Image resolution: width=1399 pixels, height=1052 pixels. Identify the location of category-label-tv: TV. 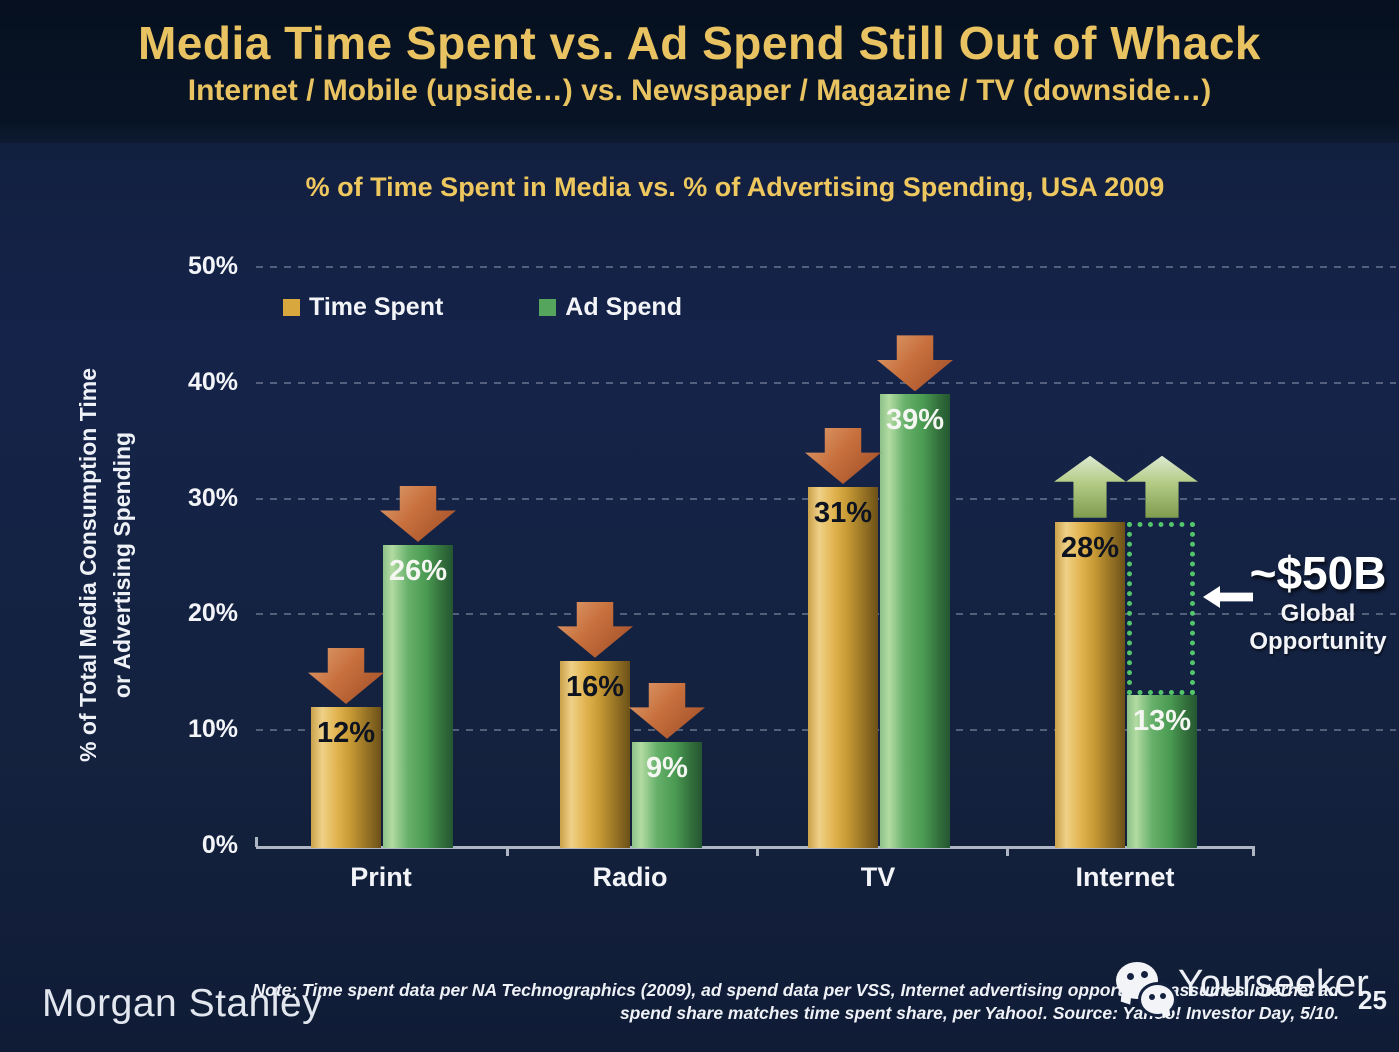
(878, 877).